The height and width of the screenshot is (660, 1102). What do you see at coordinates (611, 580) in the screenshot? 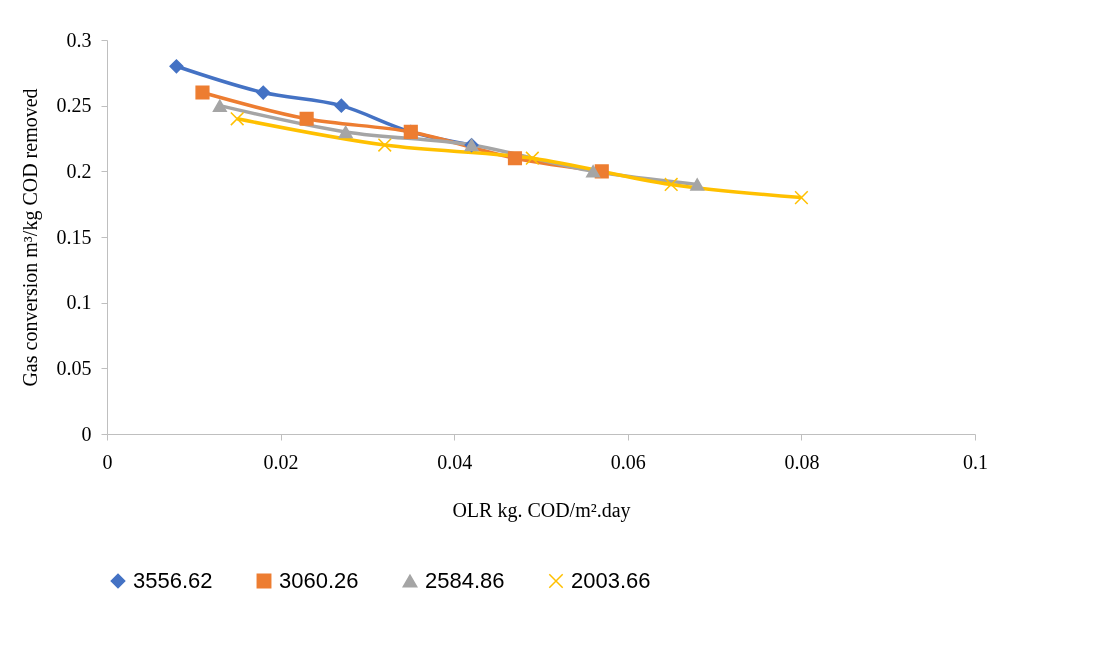
I see `legend-label: 2003.66` at bounding box center [611, 580].